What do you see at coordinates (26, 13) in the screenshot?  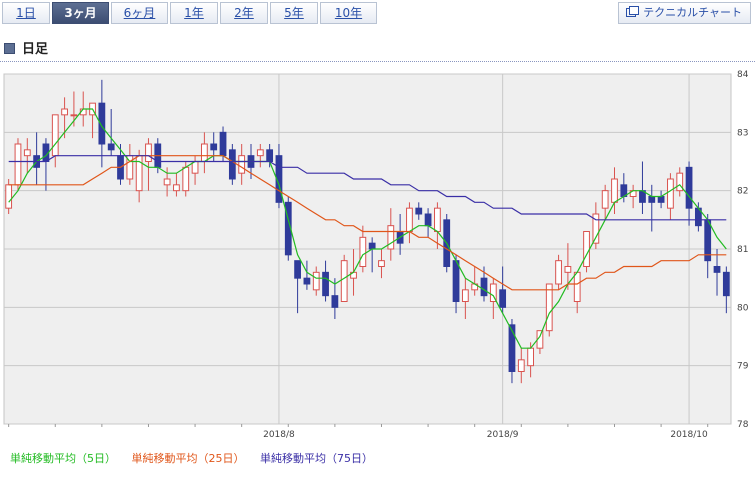 I see `tab-1d: 1日` at bounding box center [26, 13].